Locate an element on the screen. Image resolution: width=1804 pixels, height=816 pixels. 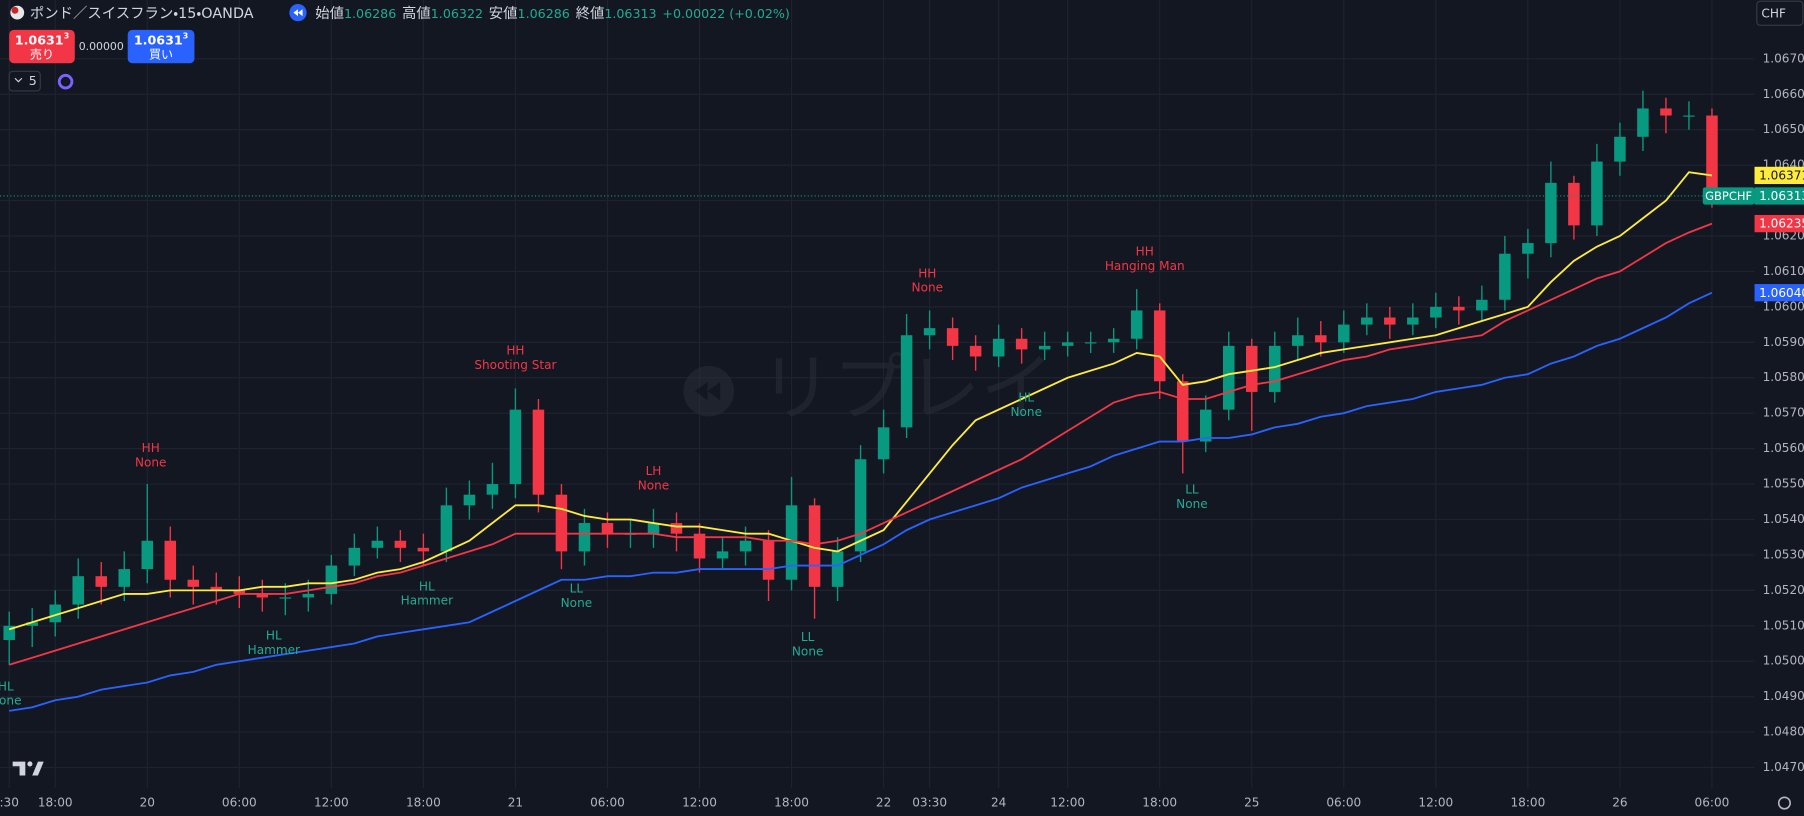
annotation-swing: HH is located at coordinates (151, 448).